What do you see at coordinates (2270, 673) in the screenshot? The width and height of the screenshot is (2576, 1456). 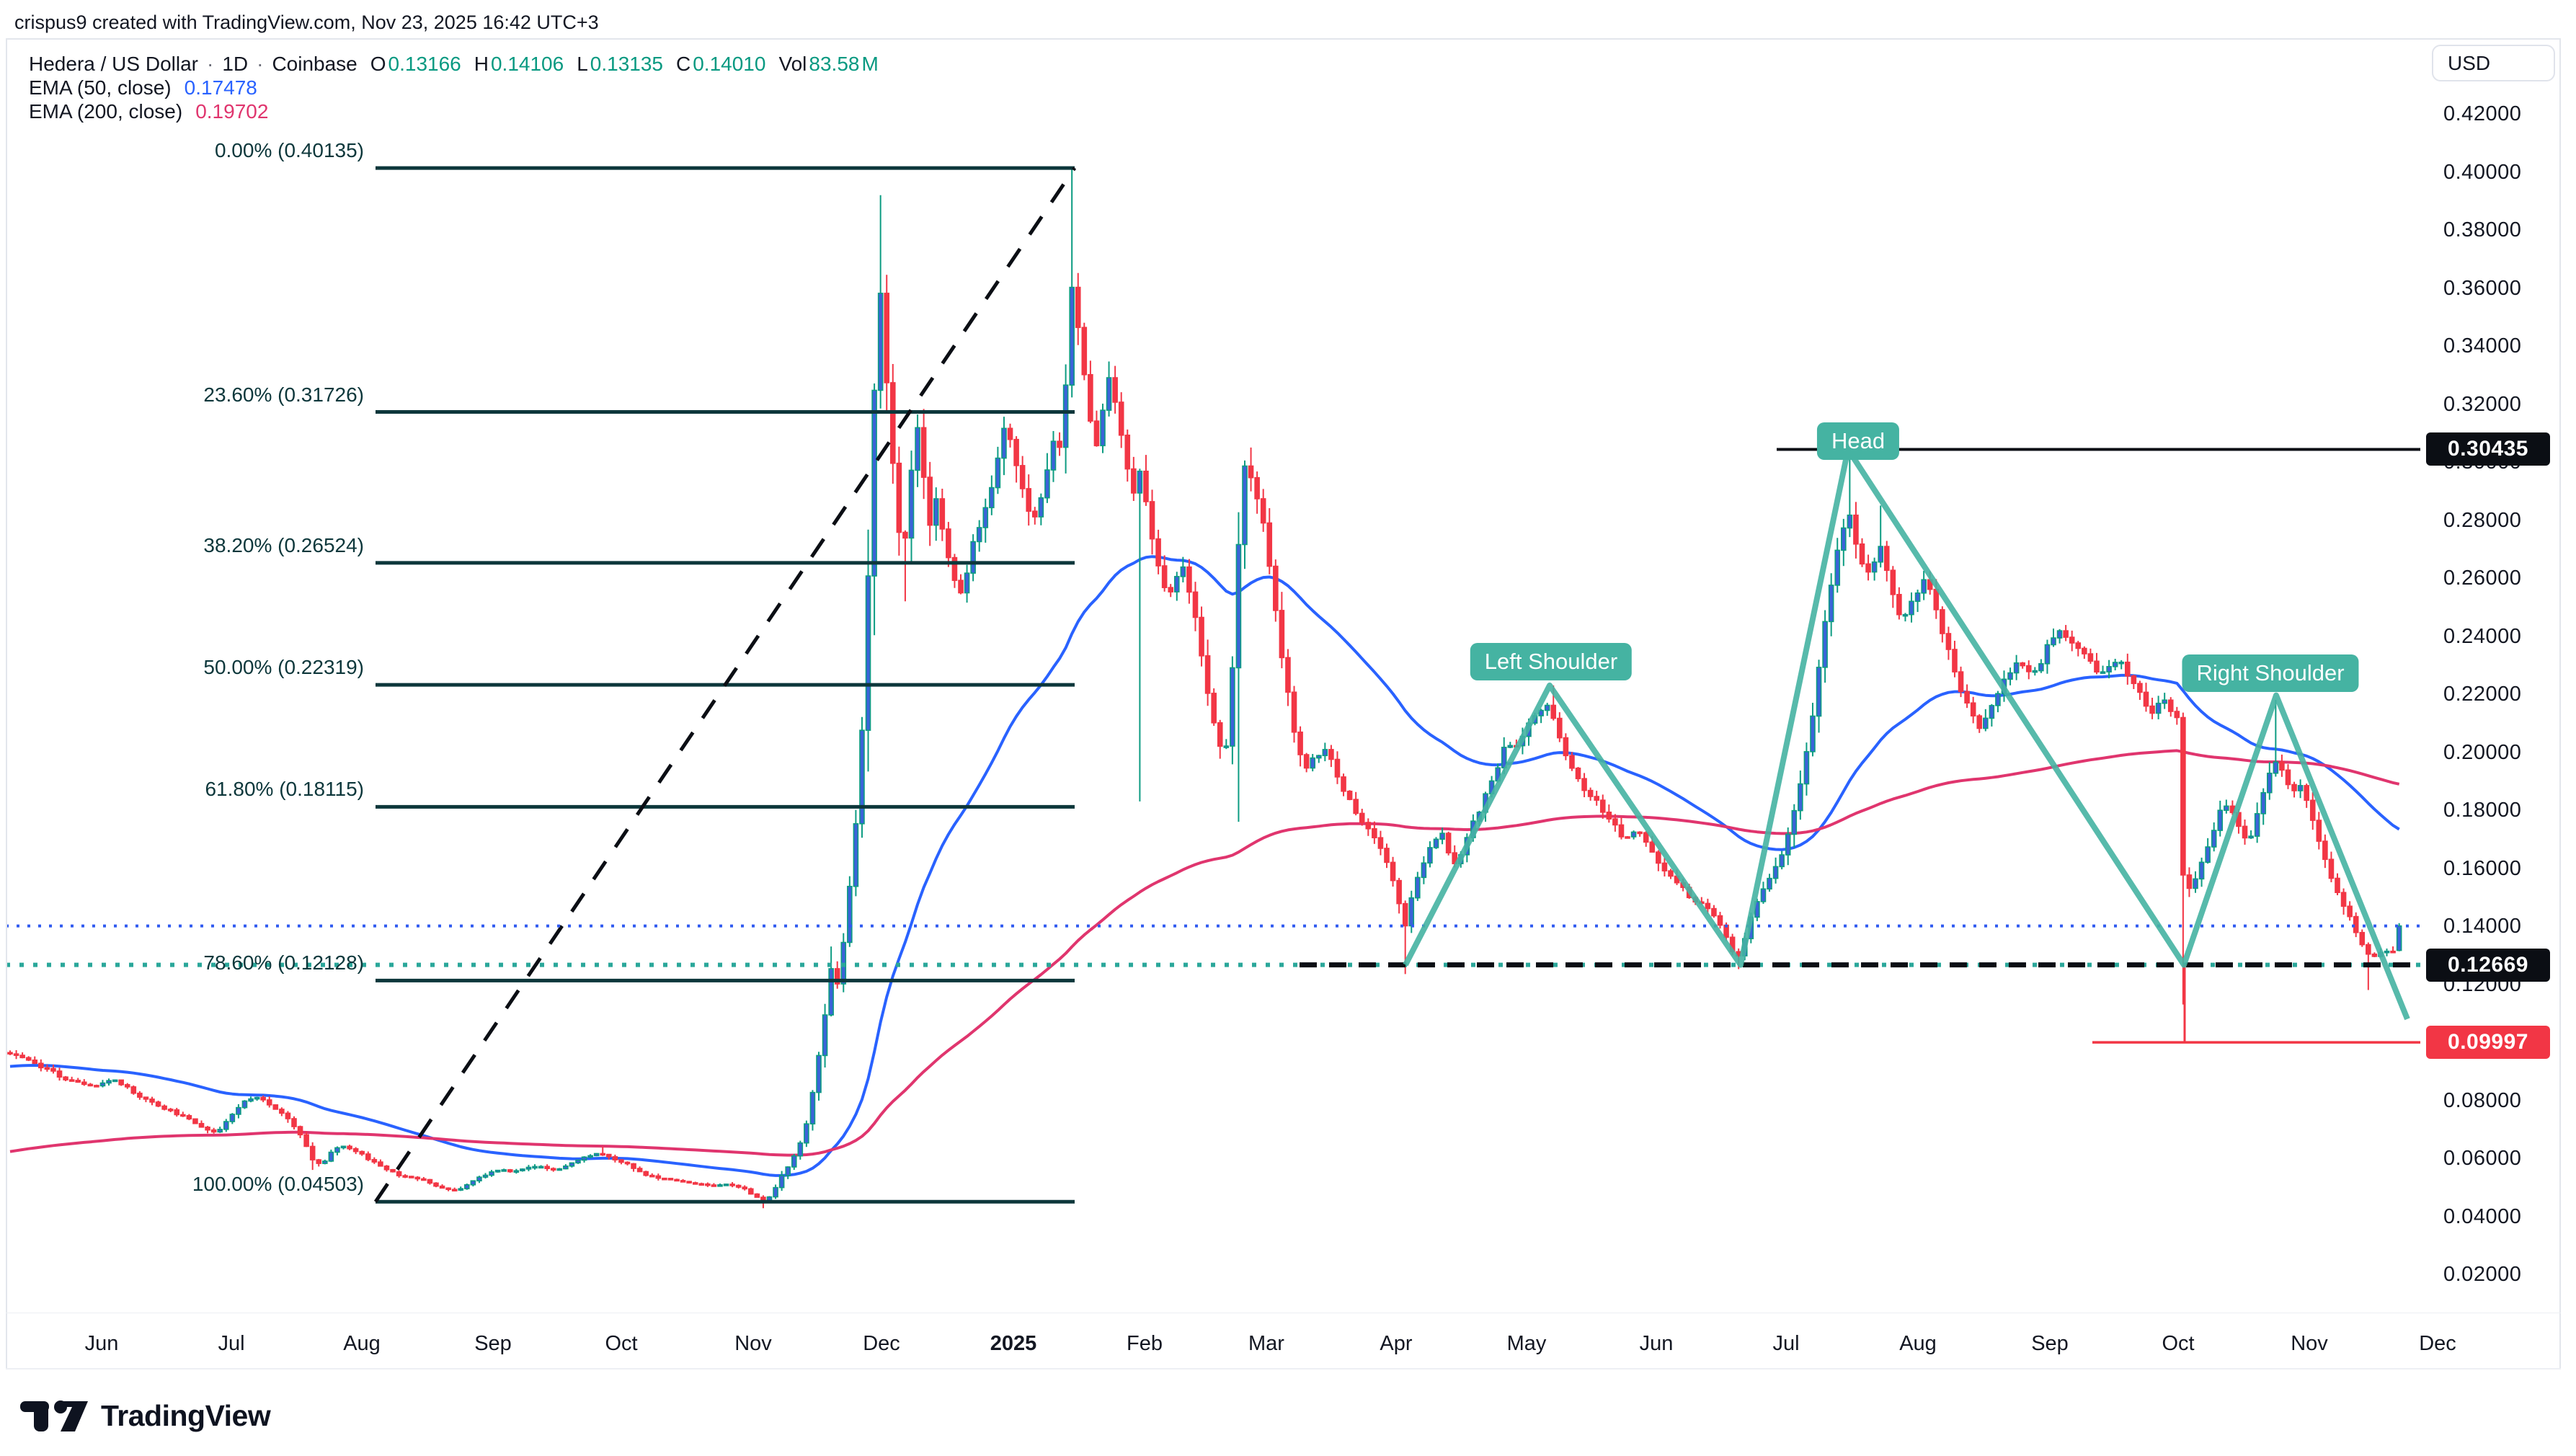 I see `pattern-label-right-shoulder: Right Shoulder` at bounding box center [2270, 673].